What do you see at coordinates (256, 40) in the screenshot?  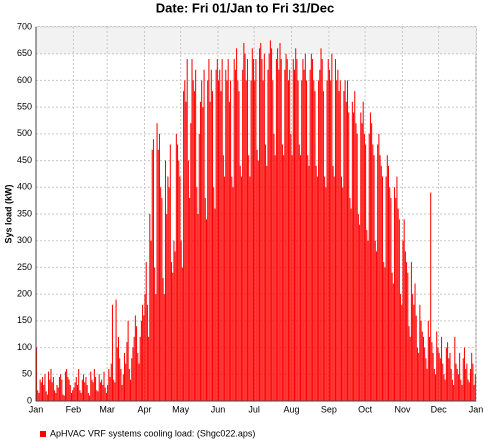 I see `plot-band` at bounding box center [256, 40].